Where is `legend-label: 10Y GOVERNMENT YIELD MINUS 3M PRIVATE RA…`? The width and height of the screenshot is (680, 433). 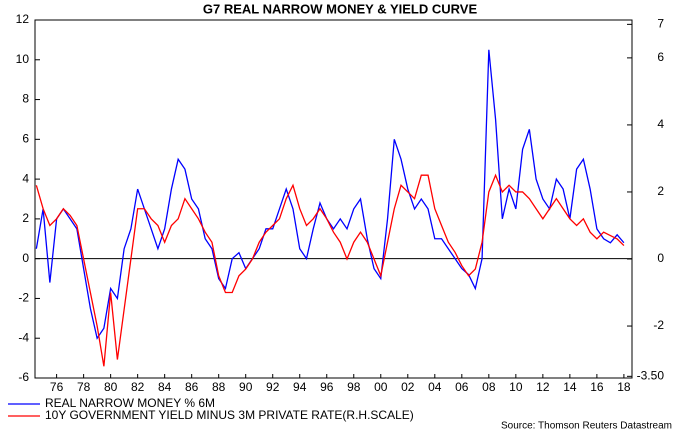 legend-label: 10Y GOVERNMENT YIELD MINUS 3M PRIVATE RA… is located at coordinates (229, 415).